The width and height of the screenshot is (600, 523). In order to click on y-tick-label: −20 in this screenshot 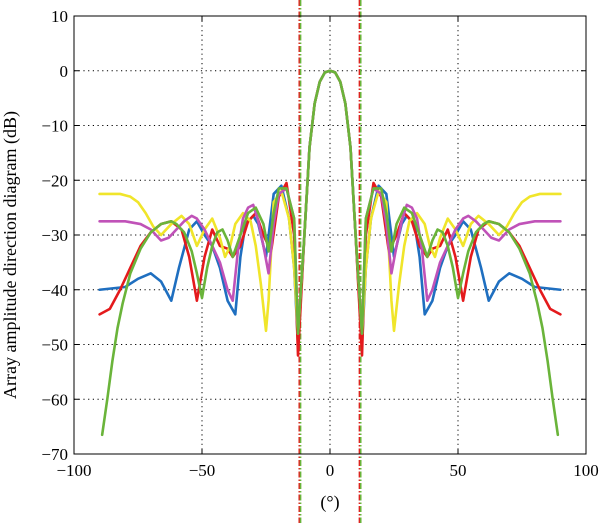, I will do `click(54, 180)`.